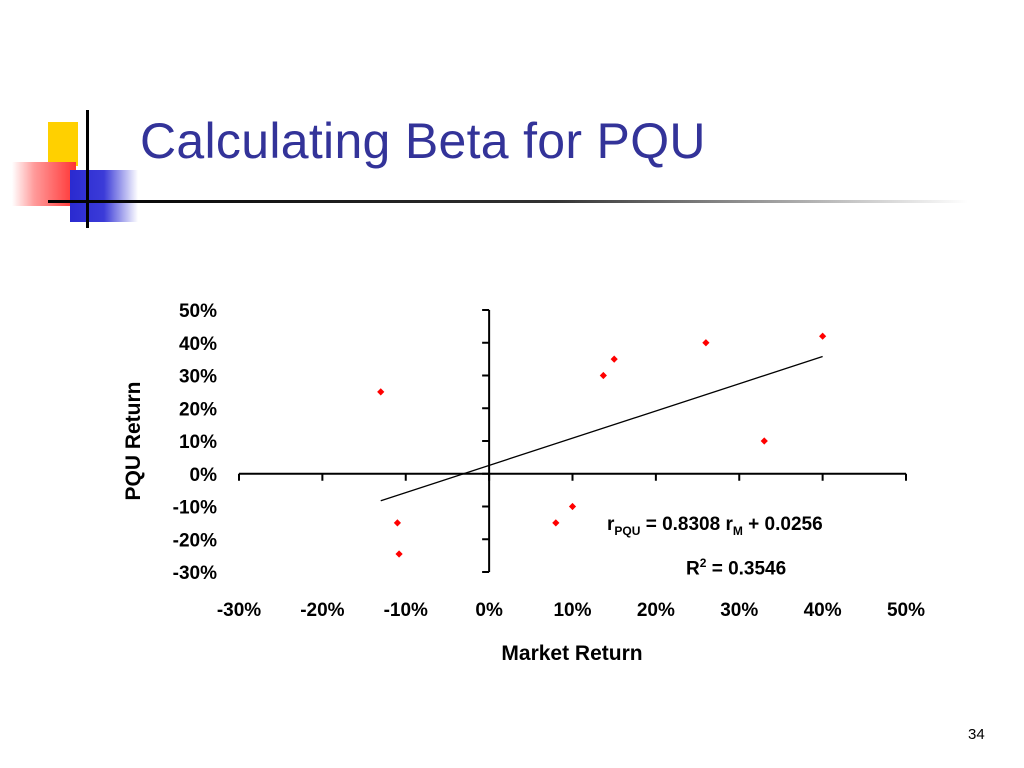 The image size is (1024, 768). Describe the element at coordinates (44, 184) in the screenshot. I see `logo-red-square` at that location.